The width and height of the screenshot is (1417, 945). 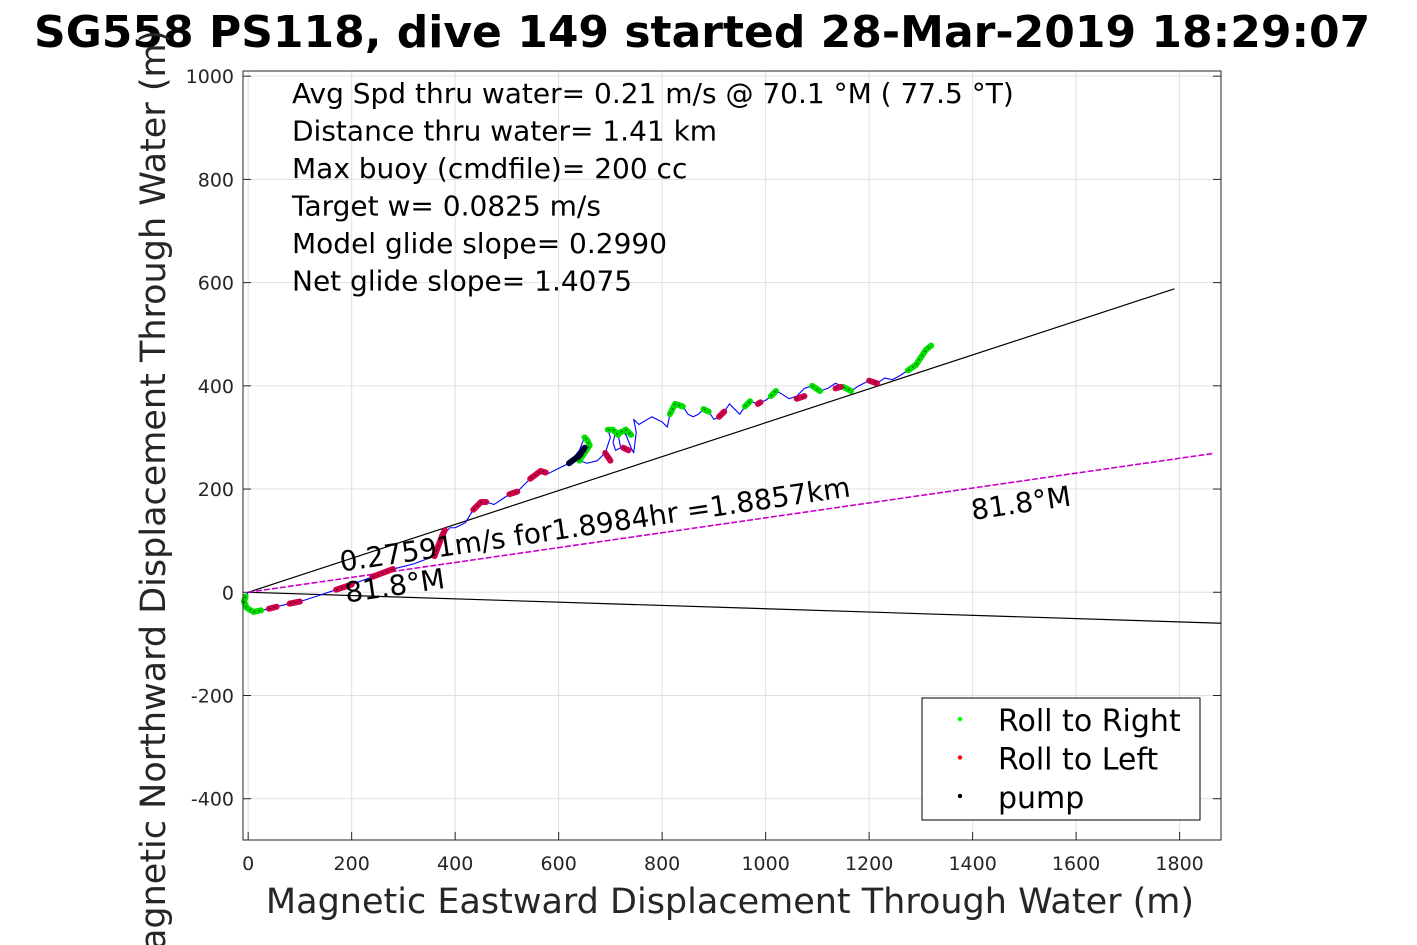 What do you see at coordinates (559, 864) in the screenshot?
I see `x-tick-label: 600` at bounding box center [559, 864].